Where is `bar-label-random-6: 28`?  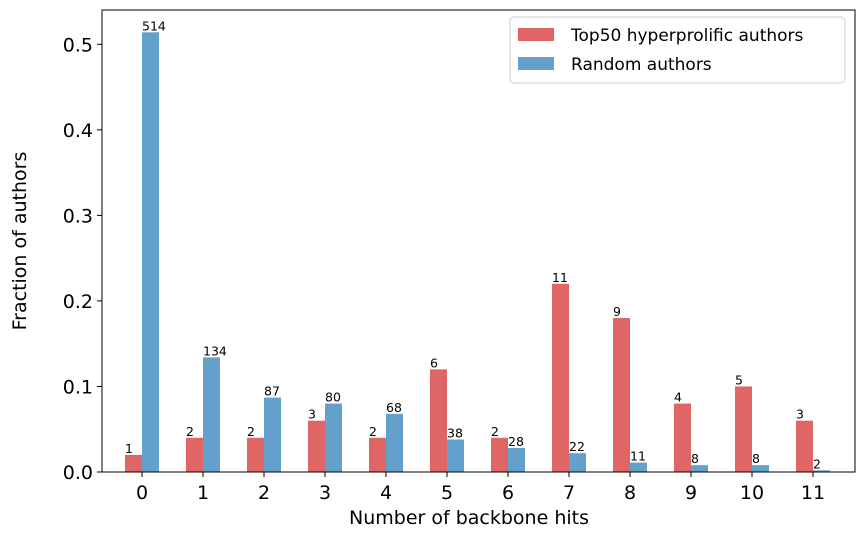 bar-label-random-6: 28 is located at coordinates (516, 441).